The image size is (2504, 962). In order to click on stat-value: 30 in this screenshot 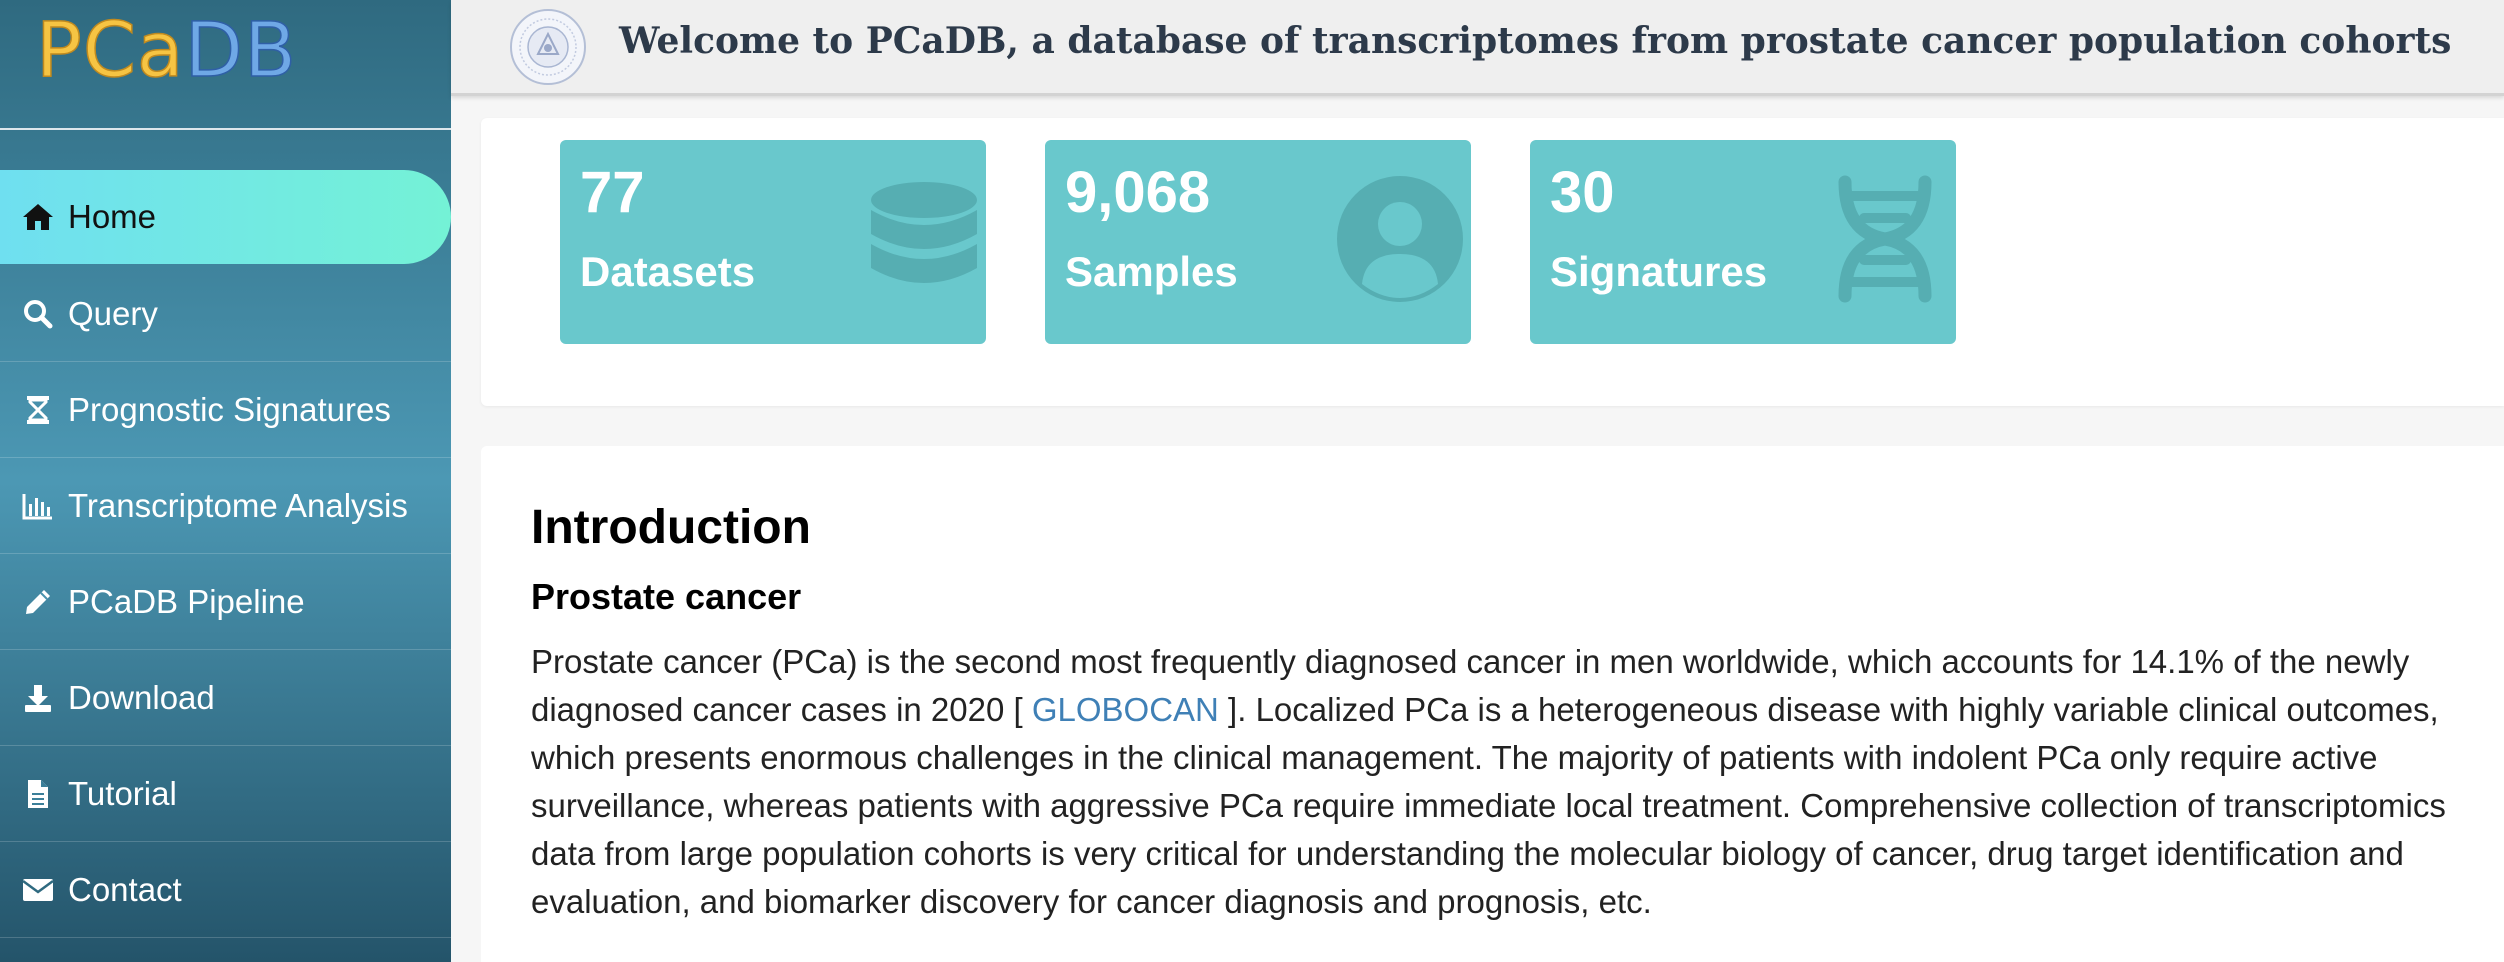, I will do `click(1582, 192)`.